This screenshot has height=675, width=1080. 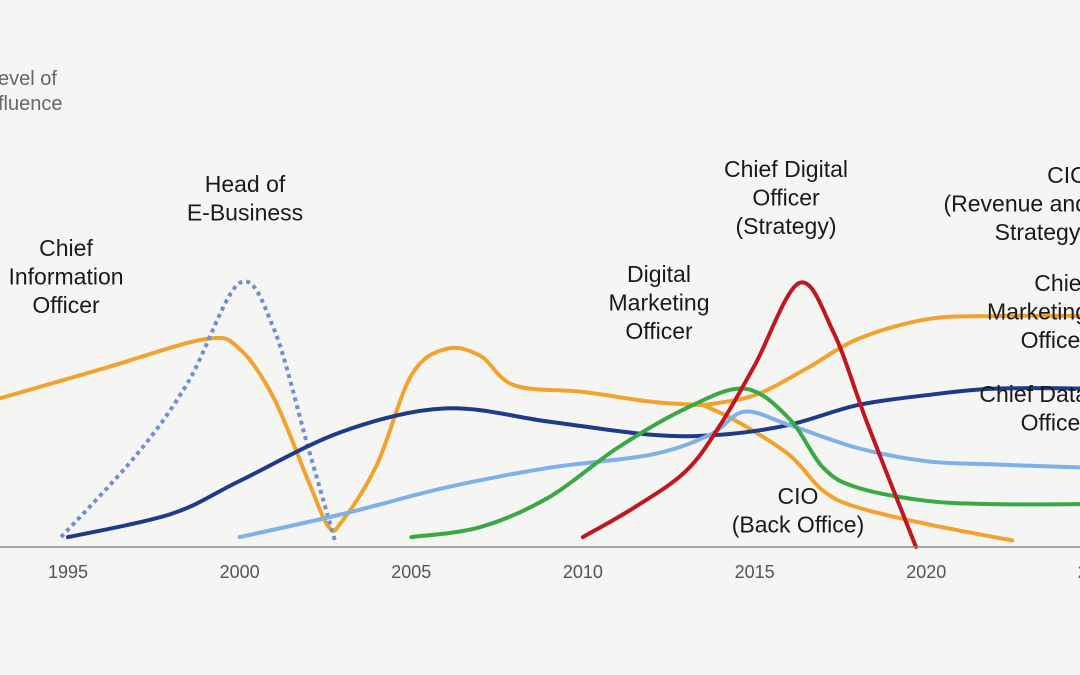 What do you see at coordinates (583, 572) in the screenshot?
I see `x-tick-label: 2010` at bounding box center [583, 572].